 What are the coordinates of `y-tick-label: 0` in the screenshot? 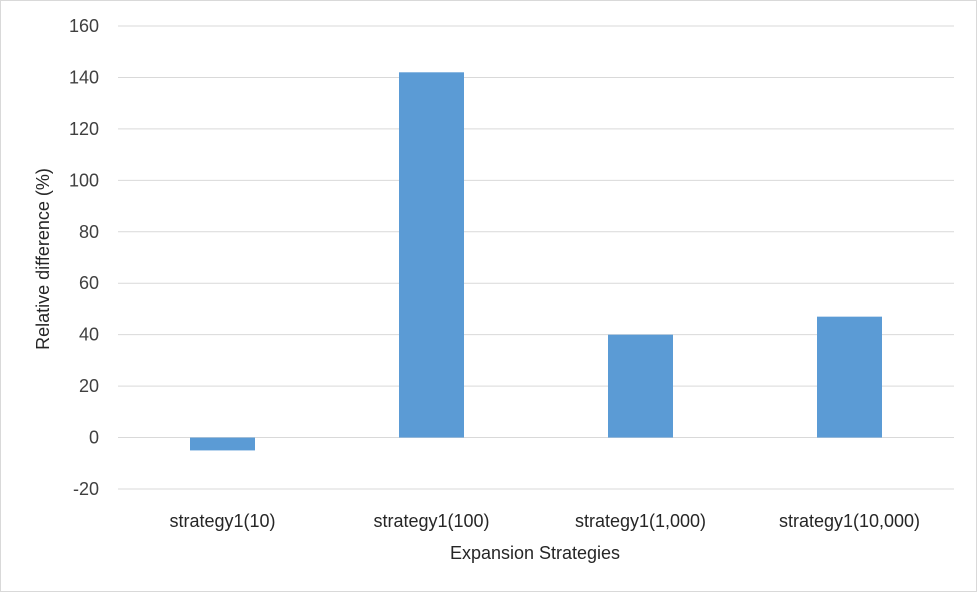 It's located at (94, 438).